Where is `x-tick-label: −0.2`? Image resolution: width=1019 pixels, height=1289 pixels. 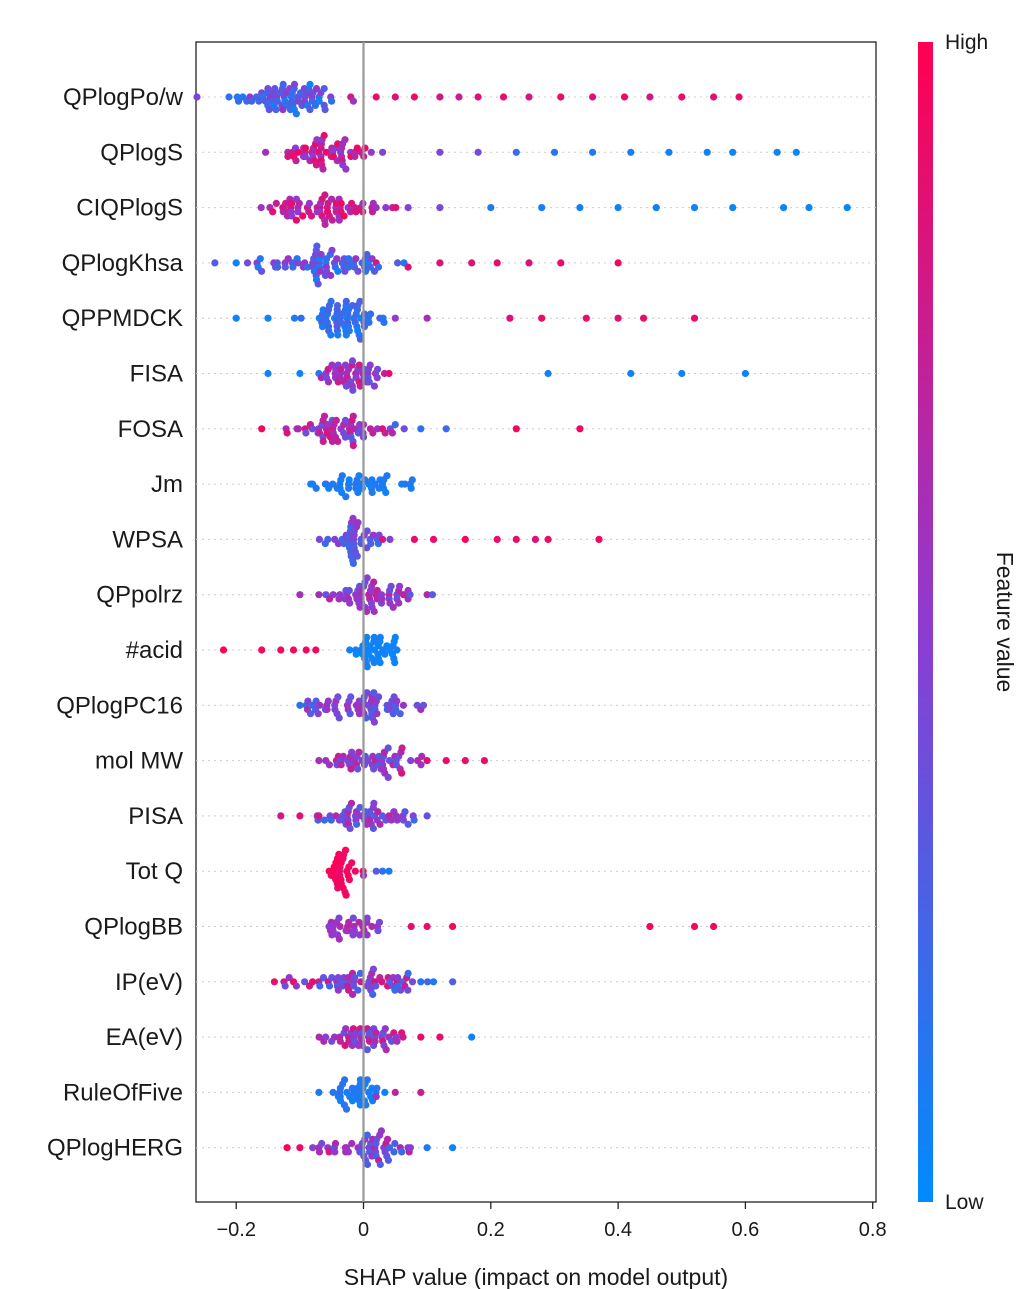
x-tick-label: −0.2 is located at coordinates (235, 1230).